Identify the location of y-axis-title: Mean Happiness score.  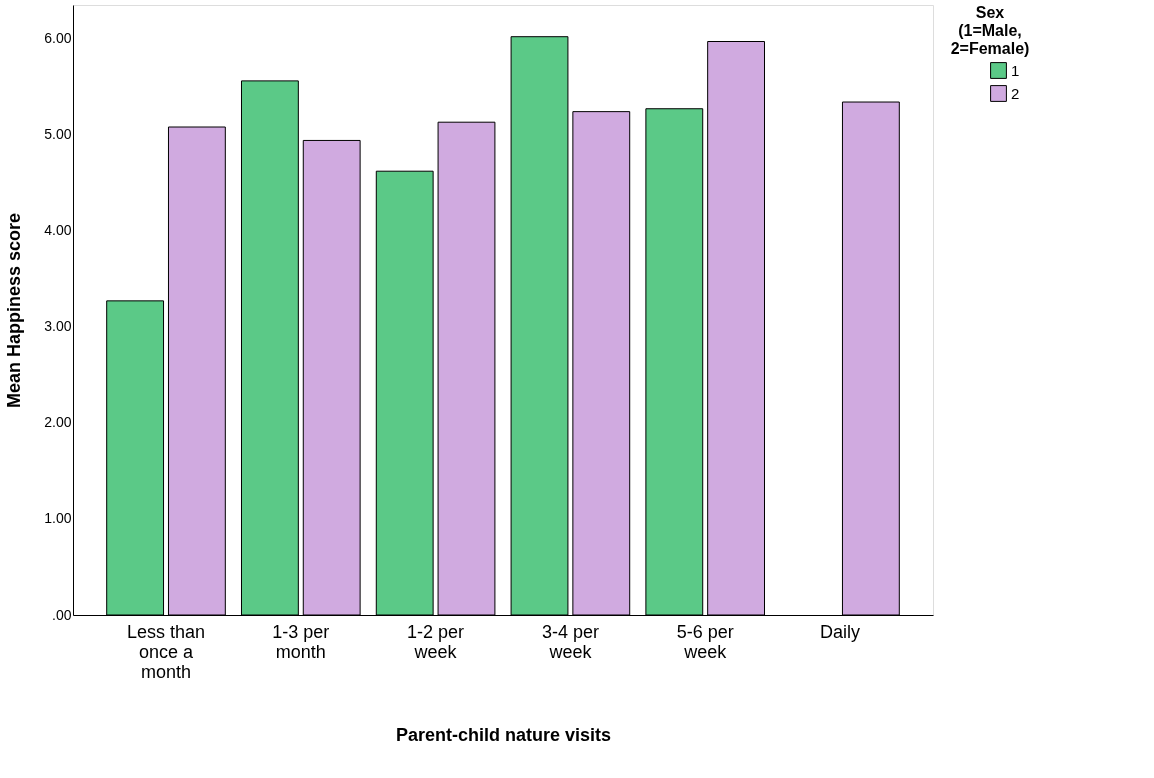
(14, 310).